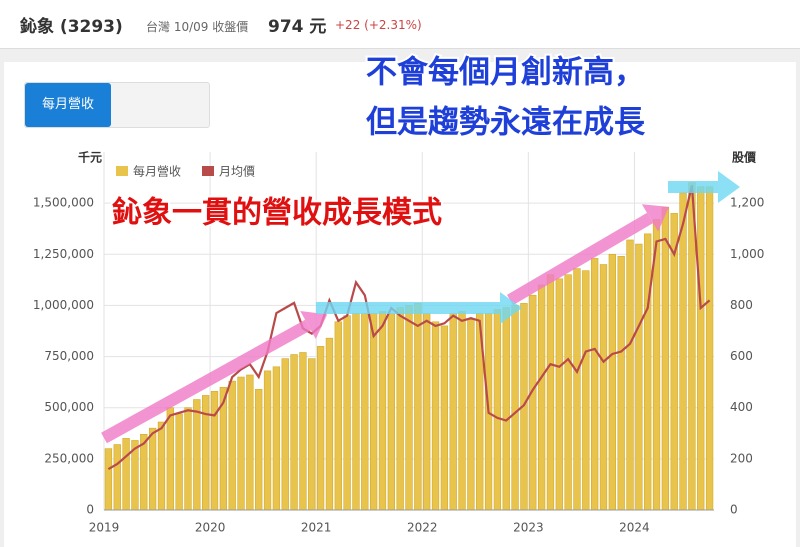  I want to click on annotation: 鈊象一貫的營收成長模式, so click(277, 213).